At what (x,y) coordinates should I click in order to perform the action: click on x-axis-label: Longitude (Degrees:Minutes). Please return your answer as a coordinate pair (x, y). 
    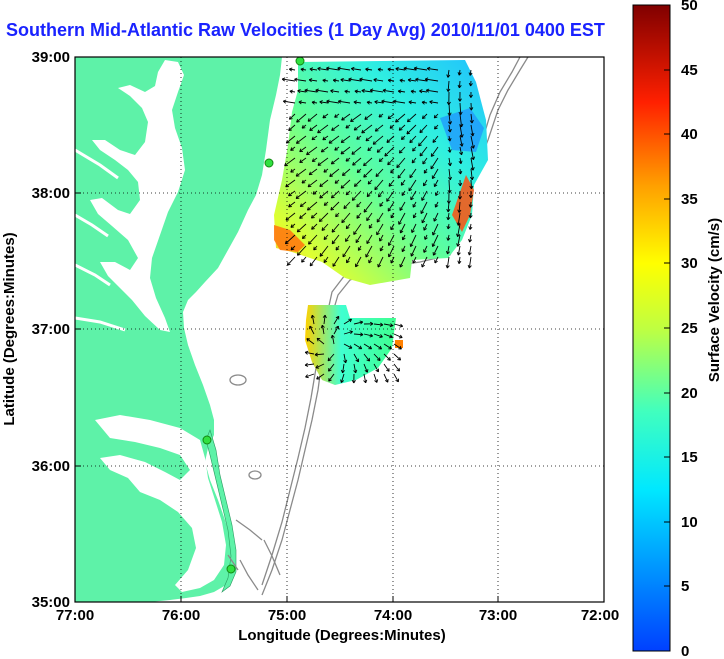
    Looking at the image, I should click on (342, 635).